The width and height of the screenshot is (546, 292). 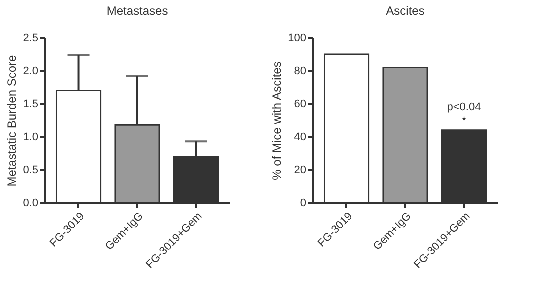 I want to click on y-axis-title: % of Mice with Ascites, so click(x=277, y=121).